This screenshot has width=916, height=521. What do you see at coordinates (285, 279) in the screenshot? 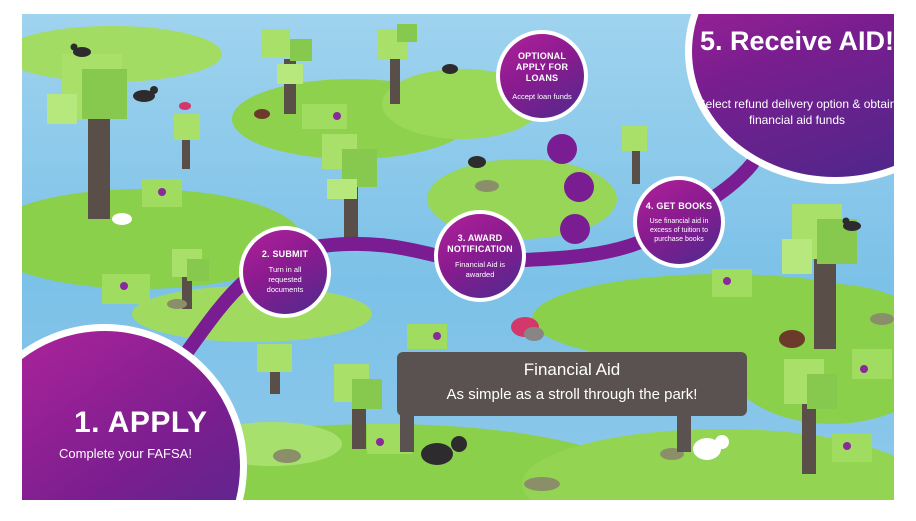
I see `step-2-desc: Turn in all requested documents` at bounding box center [285, 279].